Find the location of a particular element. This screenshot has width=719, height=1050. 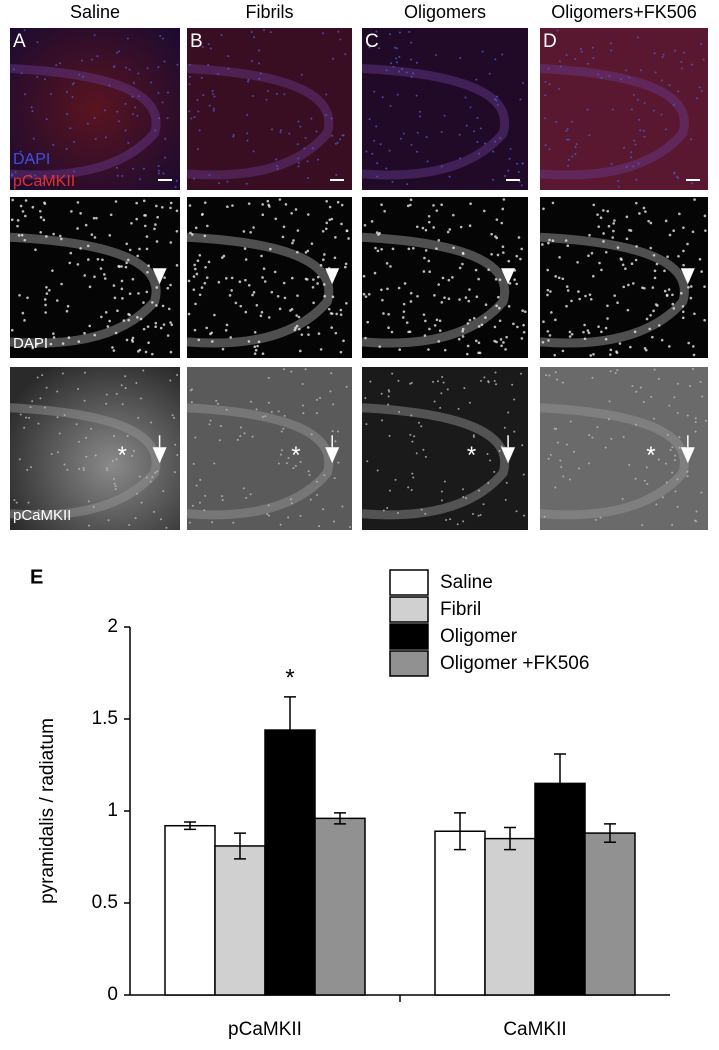

legend-swatch is located at coordinates (409, 663).